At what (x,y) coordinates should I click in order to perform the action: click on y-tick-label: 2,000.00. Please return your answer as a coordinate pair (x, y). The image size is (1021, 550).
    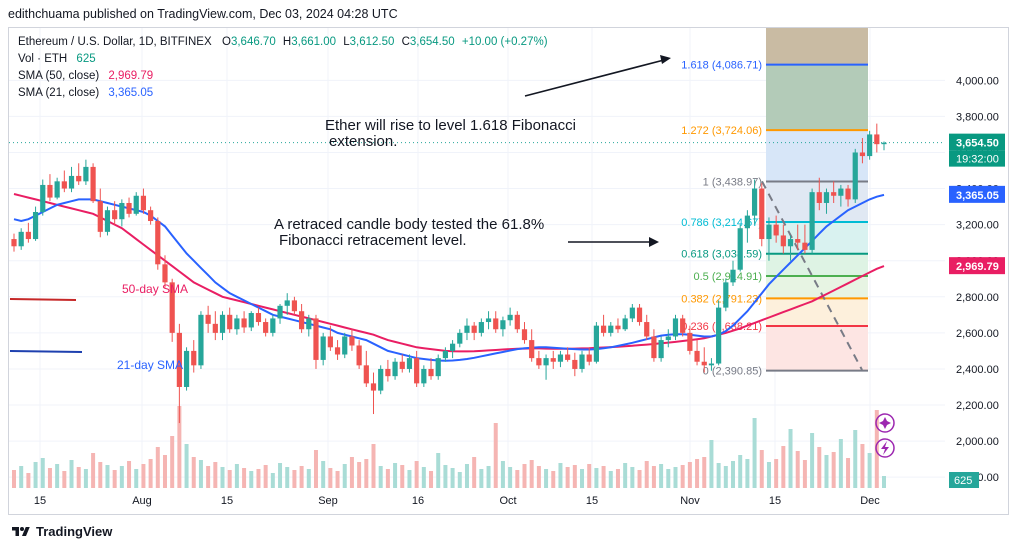
    Looking at the image, I should click on (977, 442).